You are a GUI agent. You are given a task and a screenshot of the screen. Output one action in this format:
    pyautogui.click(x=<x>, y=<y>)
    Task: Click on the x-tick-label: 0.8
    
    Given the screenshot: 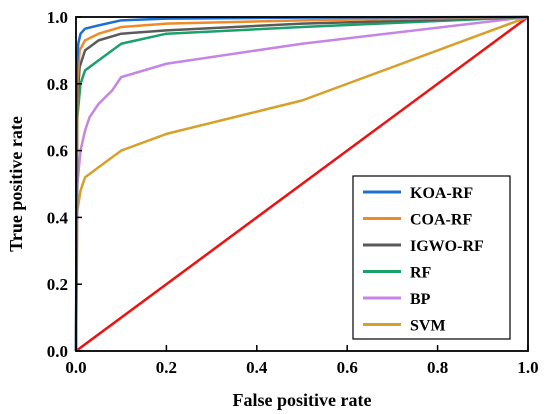 What is the action you would take?
    pyautogui.click(x=437, y=367)
    